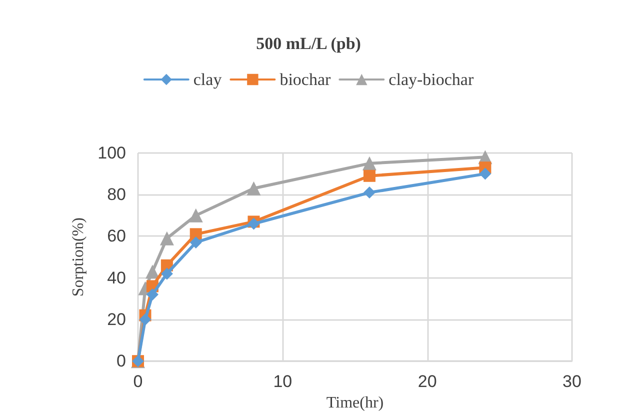 Image resolution: width=617 pixels, height=416 pixels. Describe the element at coordinates (572, 382) in the screenshot. I see `x-tick-label: 30` at that location.